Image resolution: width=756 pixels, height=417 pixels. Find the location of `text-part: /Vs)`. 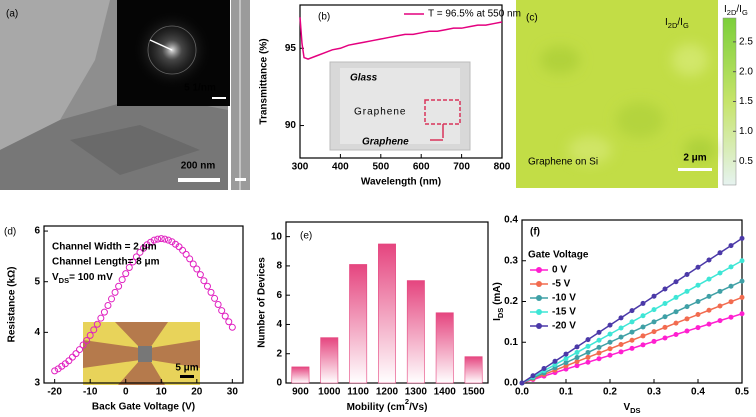

text-part: /Vs) is located at coordinates (418, 407).